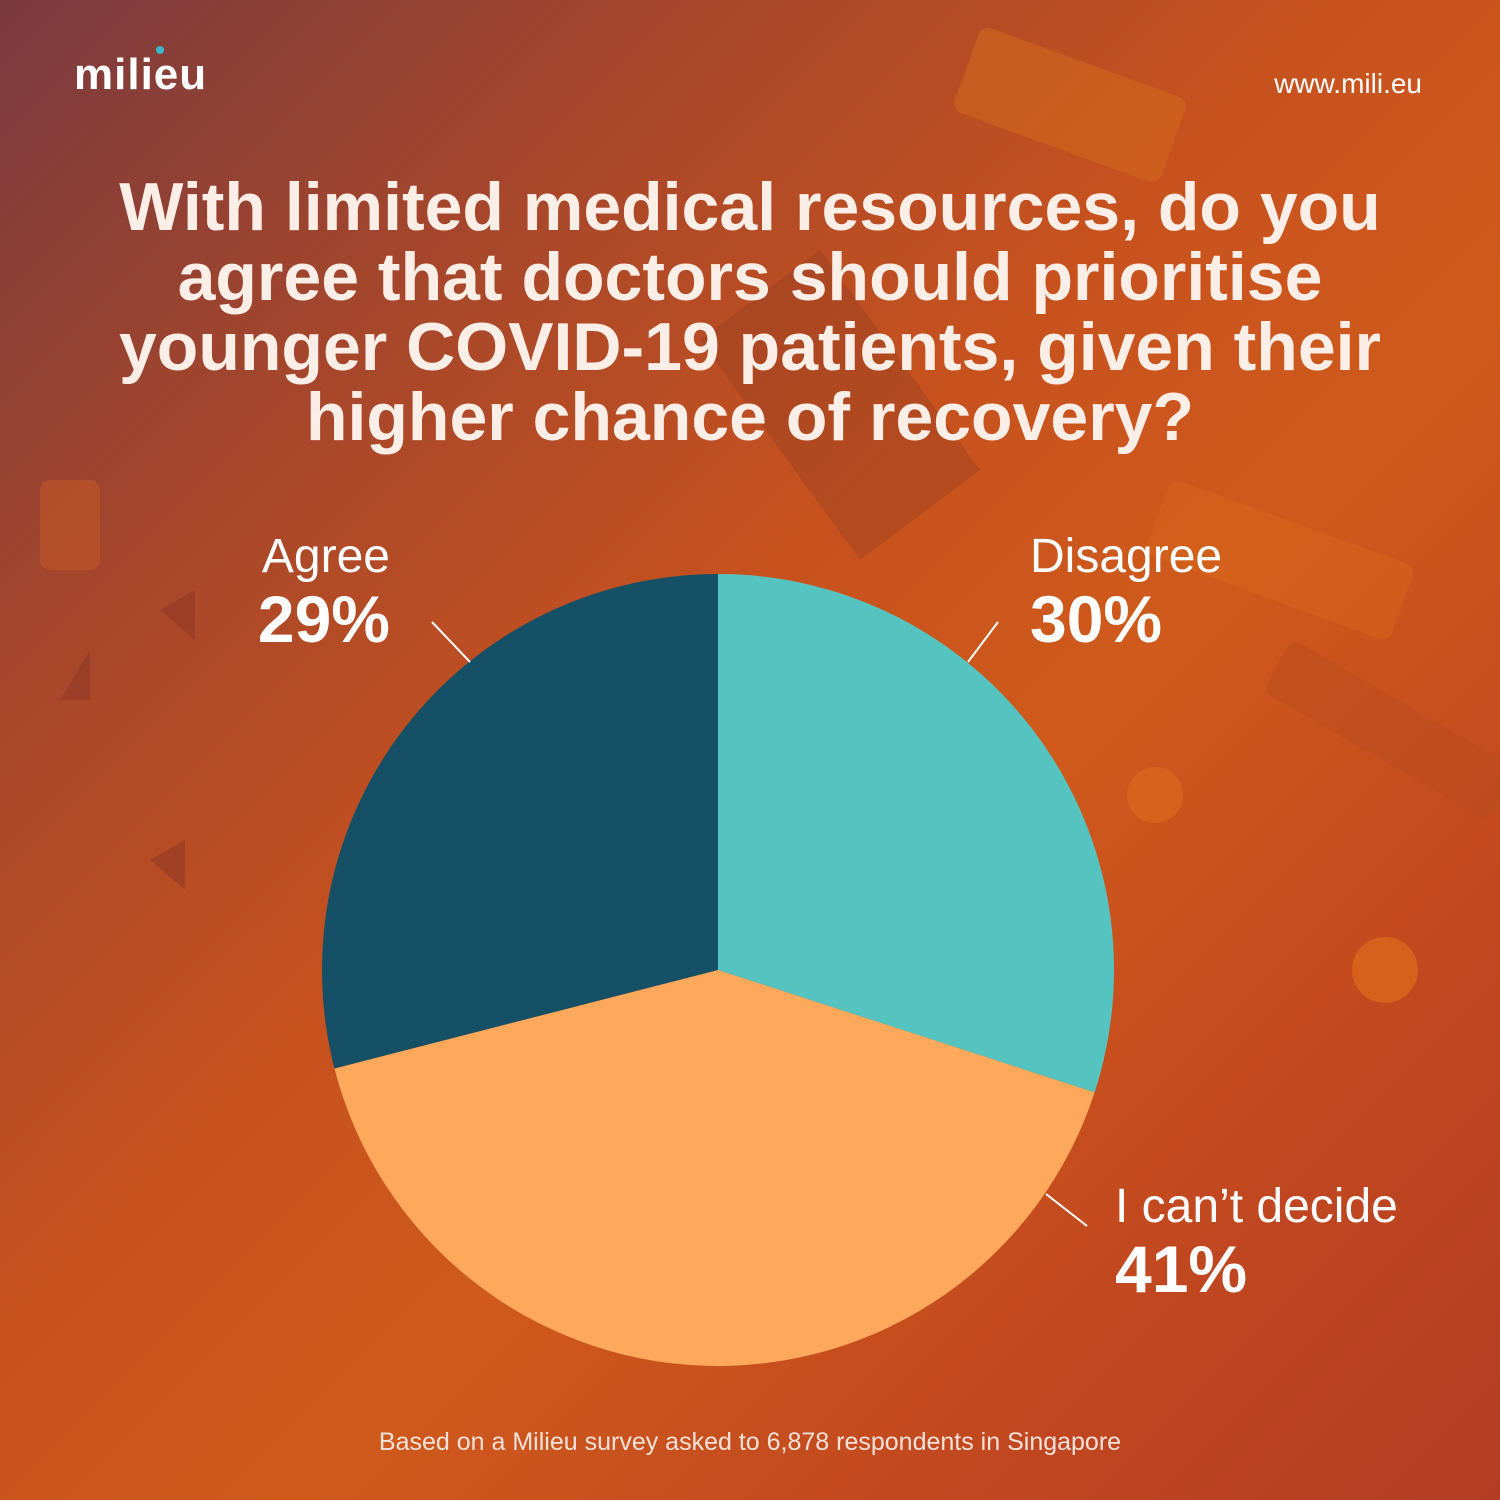 The height and width of the screenshot is (1500, 1500). Describe the element at coordinates (324, 619) in the screenshot. I see `slice-value-label: 29%` at that location.